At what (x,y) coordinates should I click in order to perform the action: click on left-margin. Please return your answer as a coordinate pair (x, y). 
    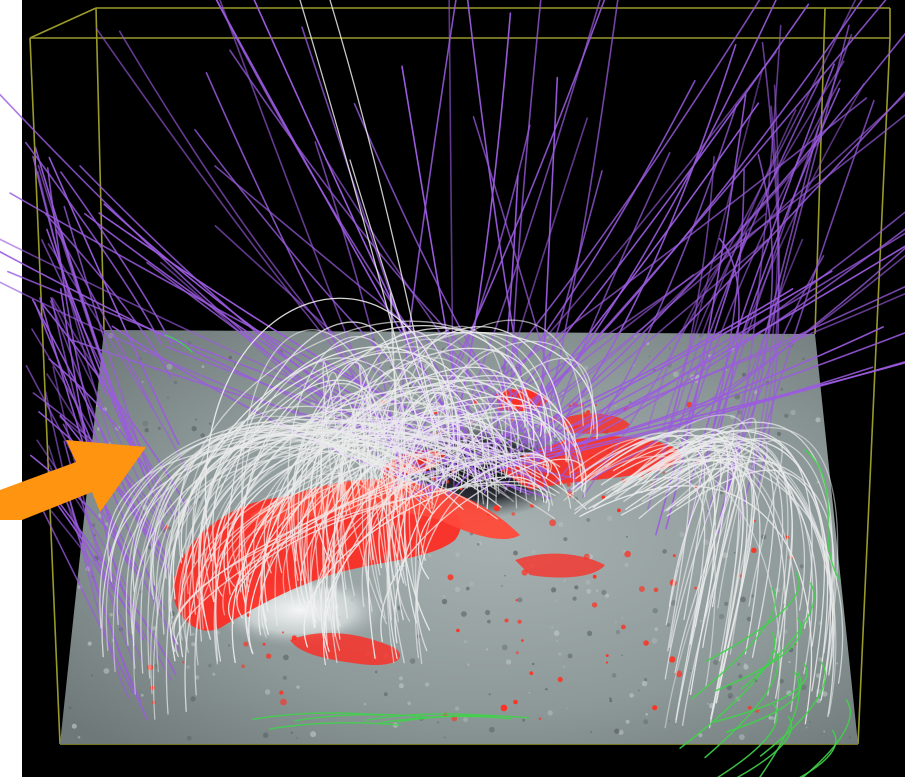
    Looking at the image, I should click on (11, 388).